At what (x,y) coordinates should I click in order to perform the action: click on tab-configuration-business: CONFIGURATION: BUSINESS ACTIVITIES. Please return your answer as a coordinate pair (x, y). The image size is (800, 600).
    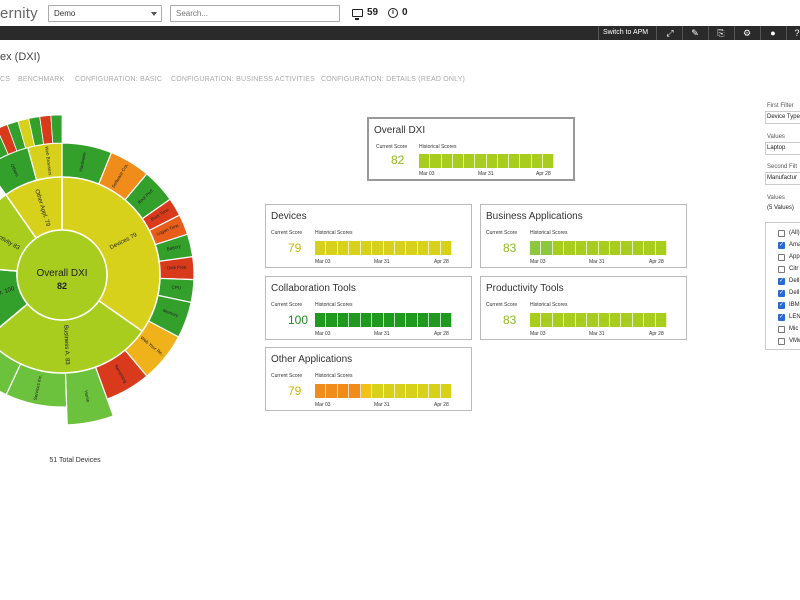
    Looking at the image, I should click on (243, 79).